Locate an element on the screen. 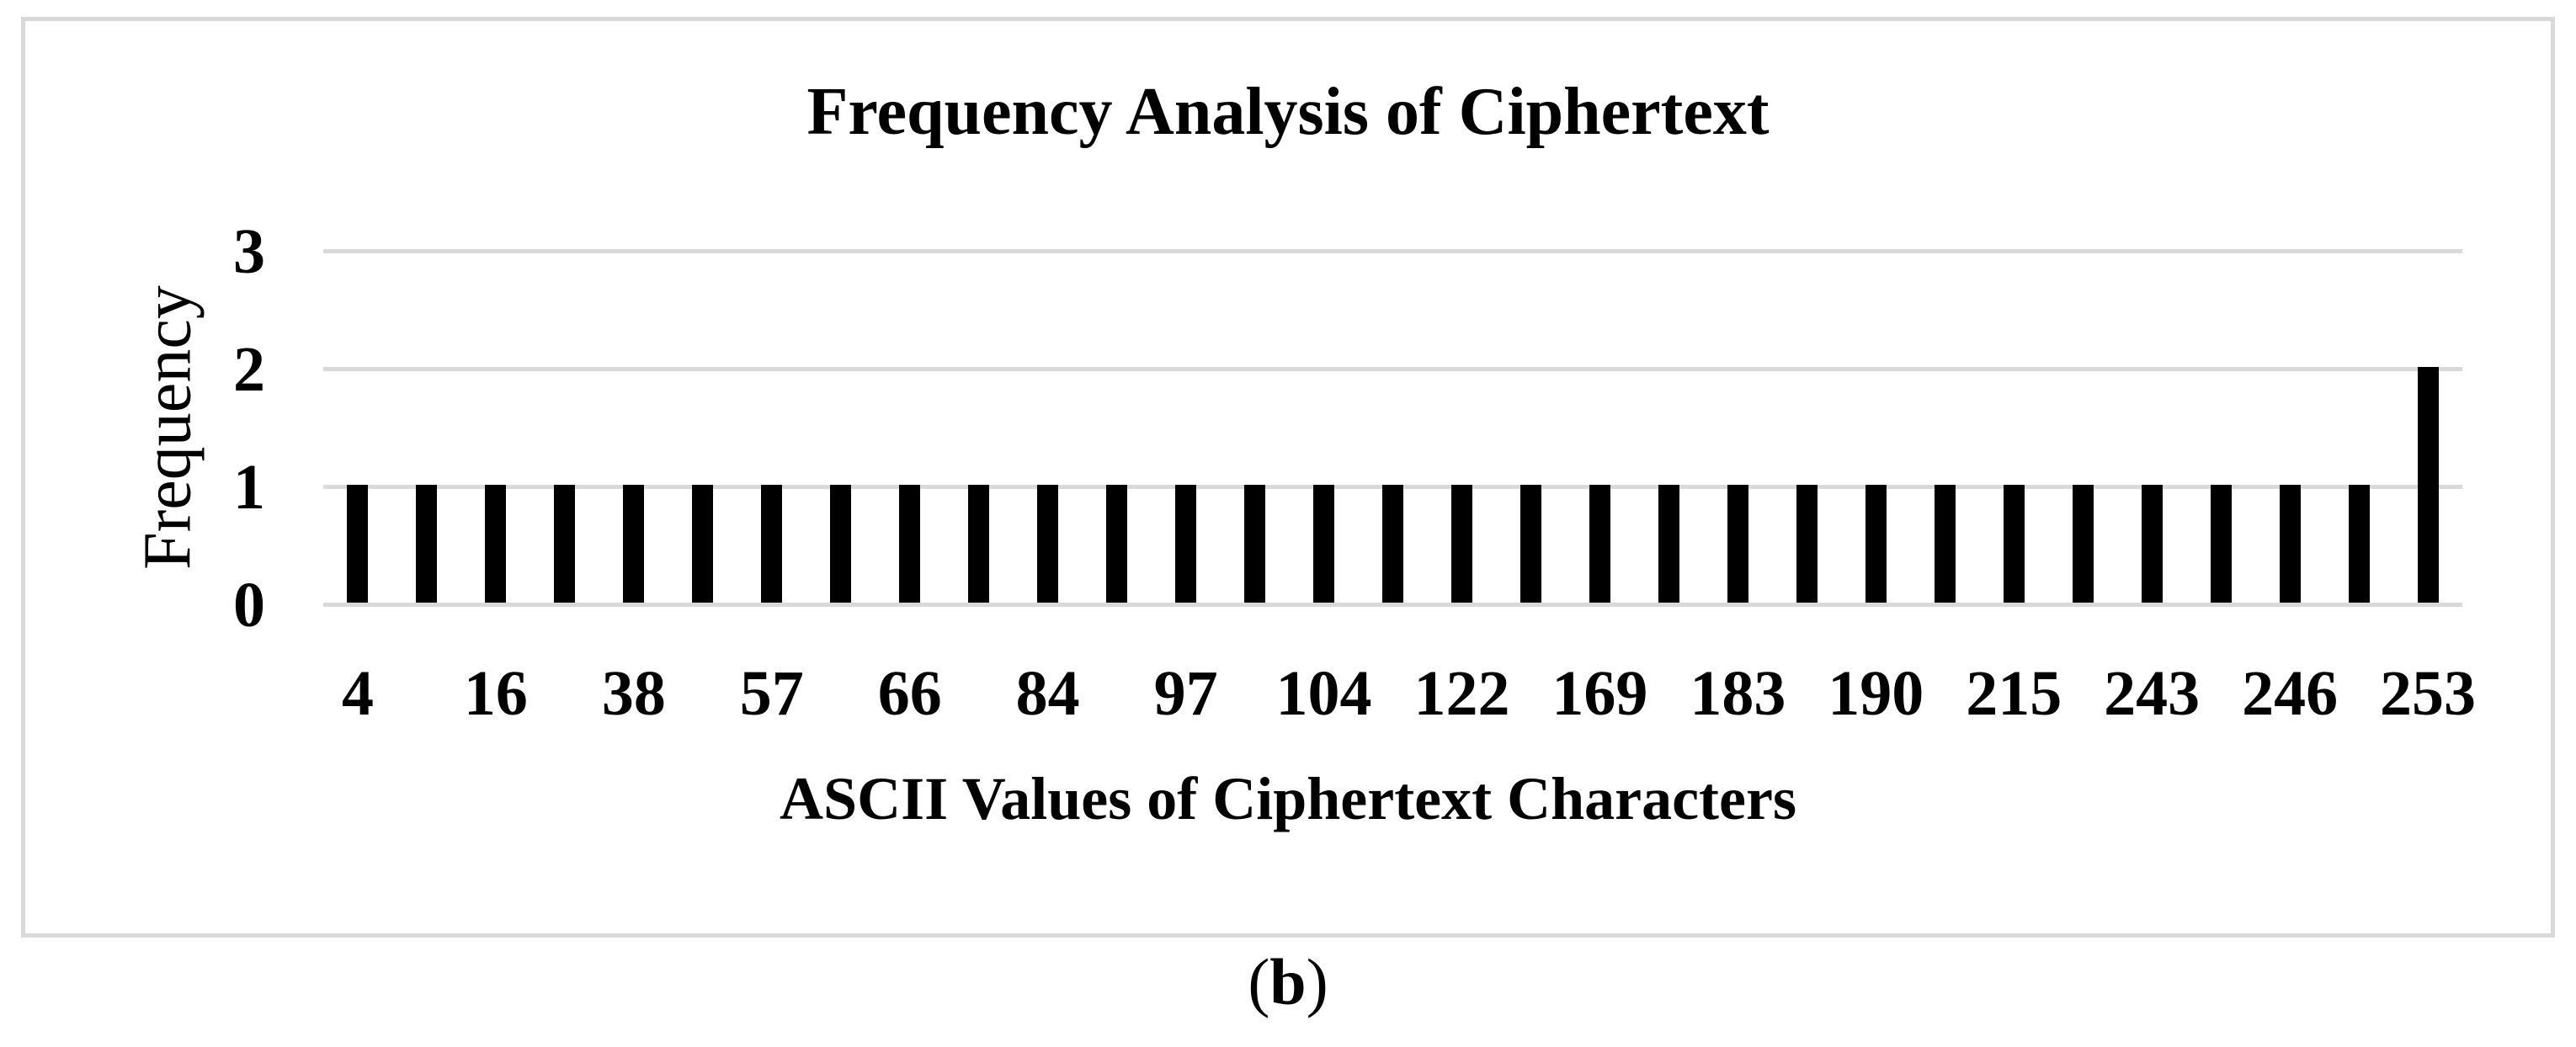 The image size is (2576, 1047). x-tick-label-183: 183 is located at coordinates (1738, 693).